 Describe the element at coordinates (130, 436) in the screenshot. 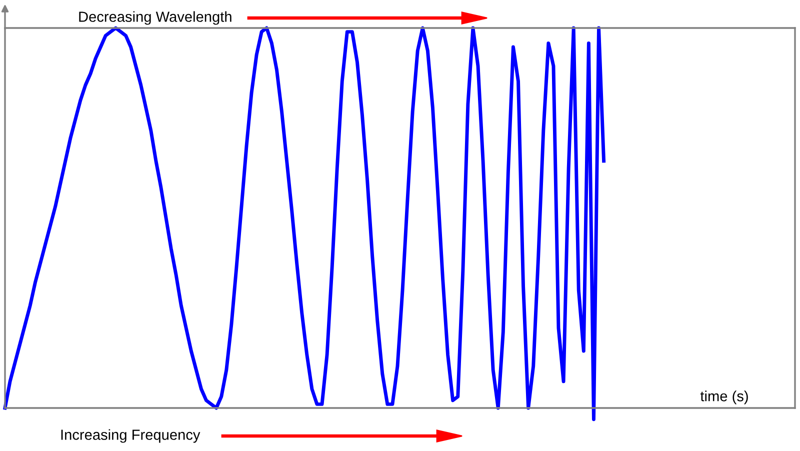

I see `text: Increasing Frequency` at that location.